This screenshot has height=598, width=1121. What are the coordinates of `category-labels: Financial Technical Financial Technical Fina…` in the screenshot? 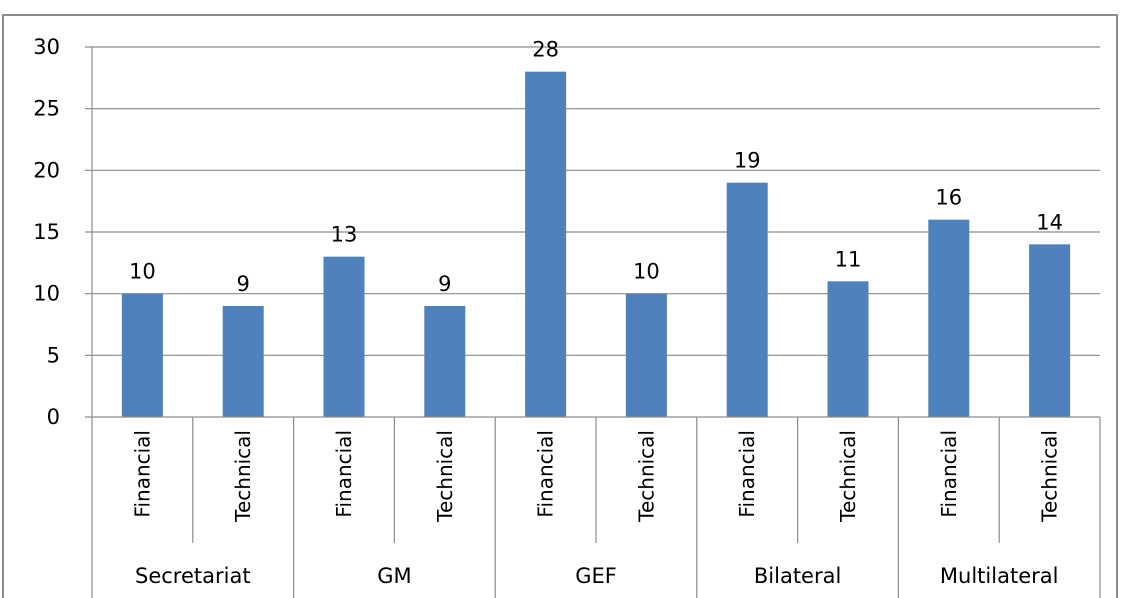 It's located at (595, 476).